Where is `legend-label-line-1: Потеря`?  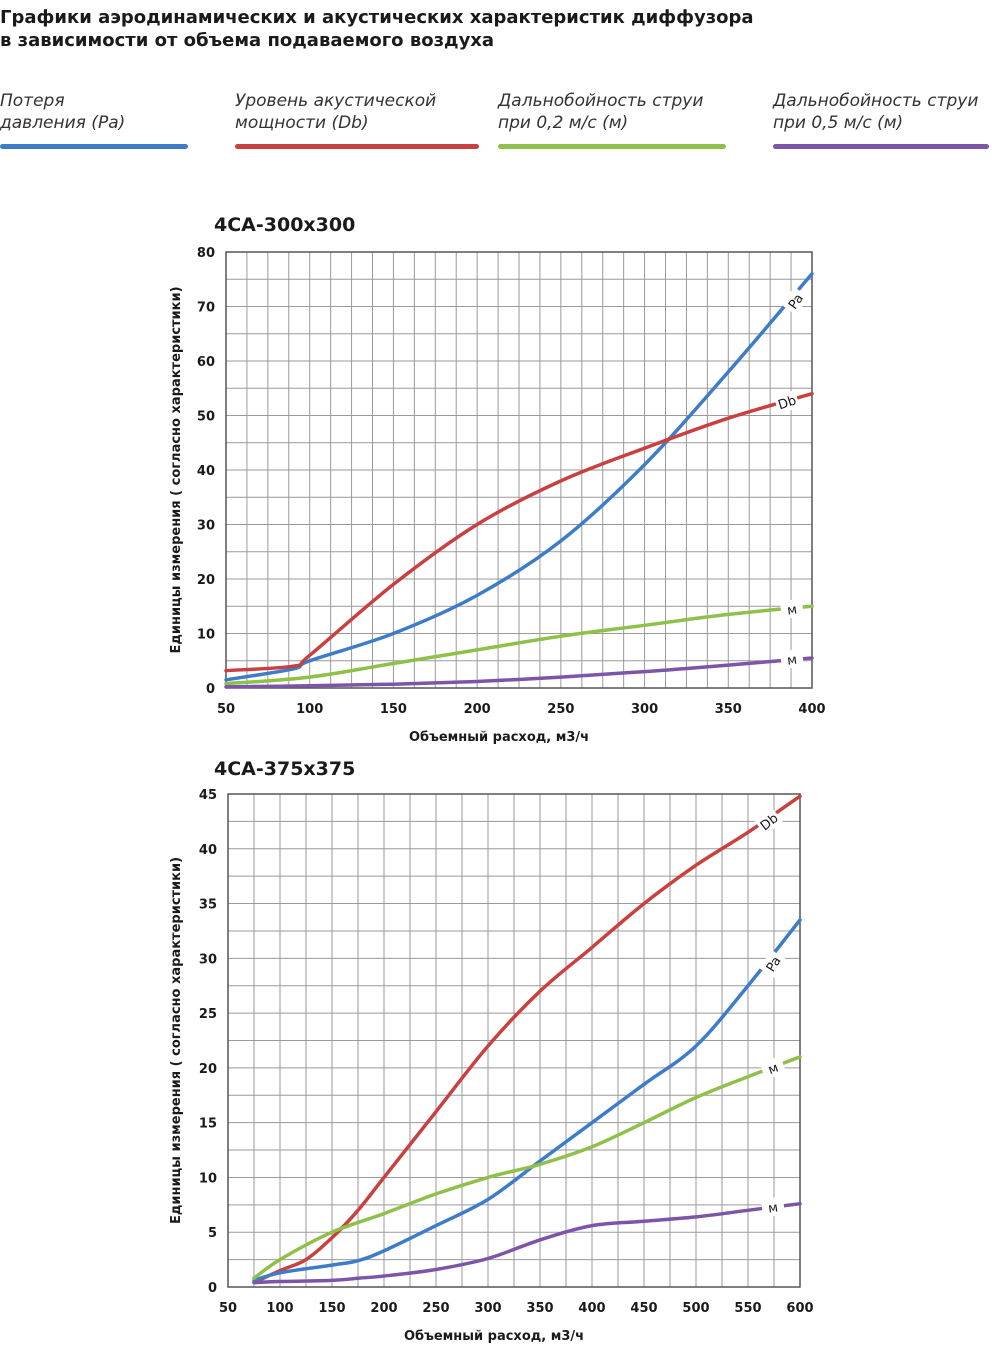
legend-label-line-1: Потеря is located at coordinates (32, 101).